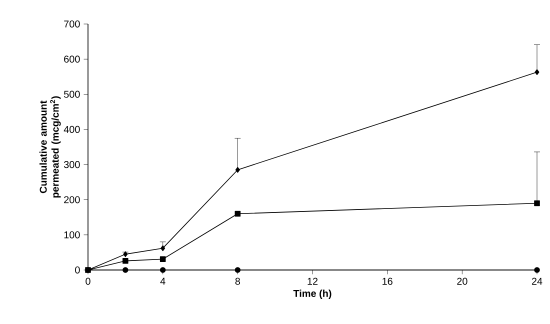 This screenshot has width=550, height=324. What do you see at coordinates (72, 164) in the screenshot?
I see `y-tick-label: 300` at bounding box center [72, 164].